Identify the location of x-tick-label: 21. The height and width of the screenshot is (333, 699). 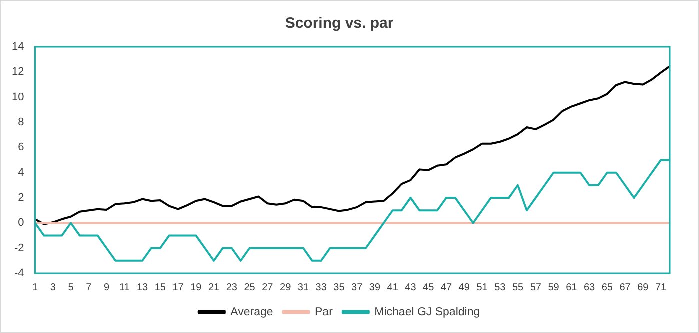
(214, 288).